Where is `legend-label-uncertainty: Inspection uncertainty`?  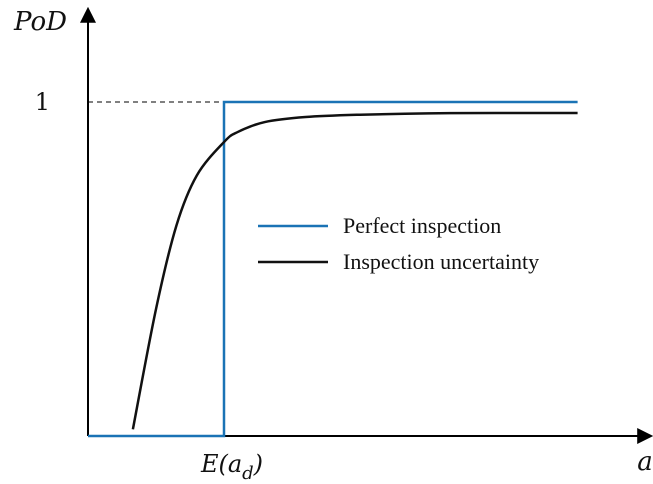
legend-label-uncertainty: Inspection uncertainty is located at coordinates (441, 261).